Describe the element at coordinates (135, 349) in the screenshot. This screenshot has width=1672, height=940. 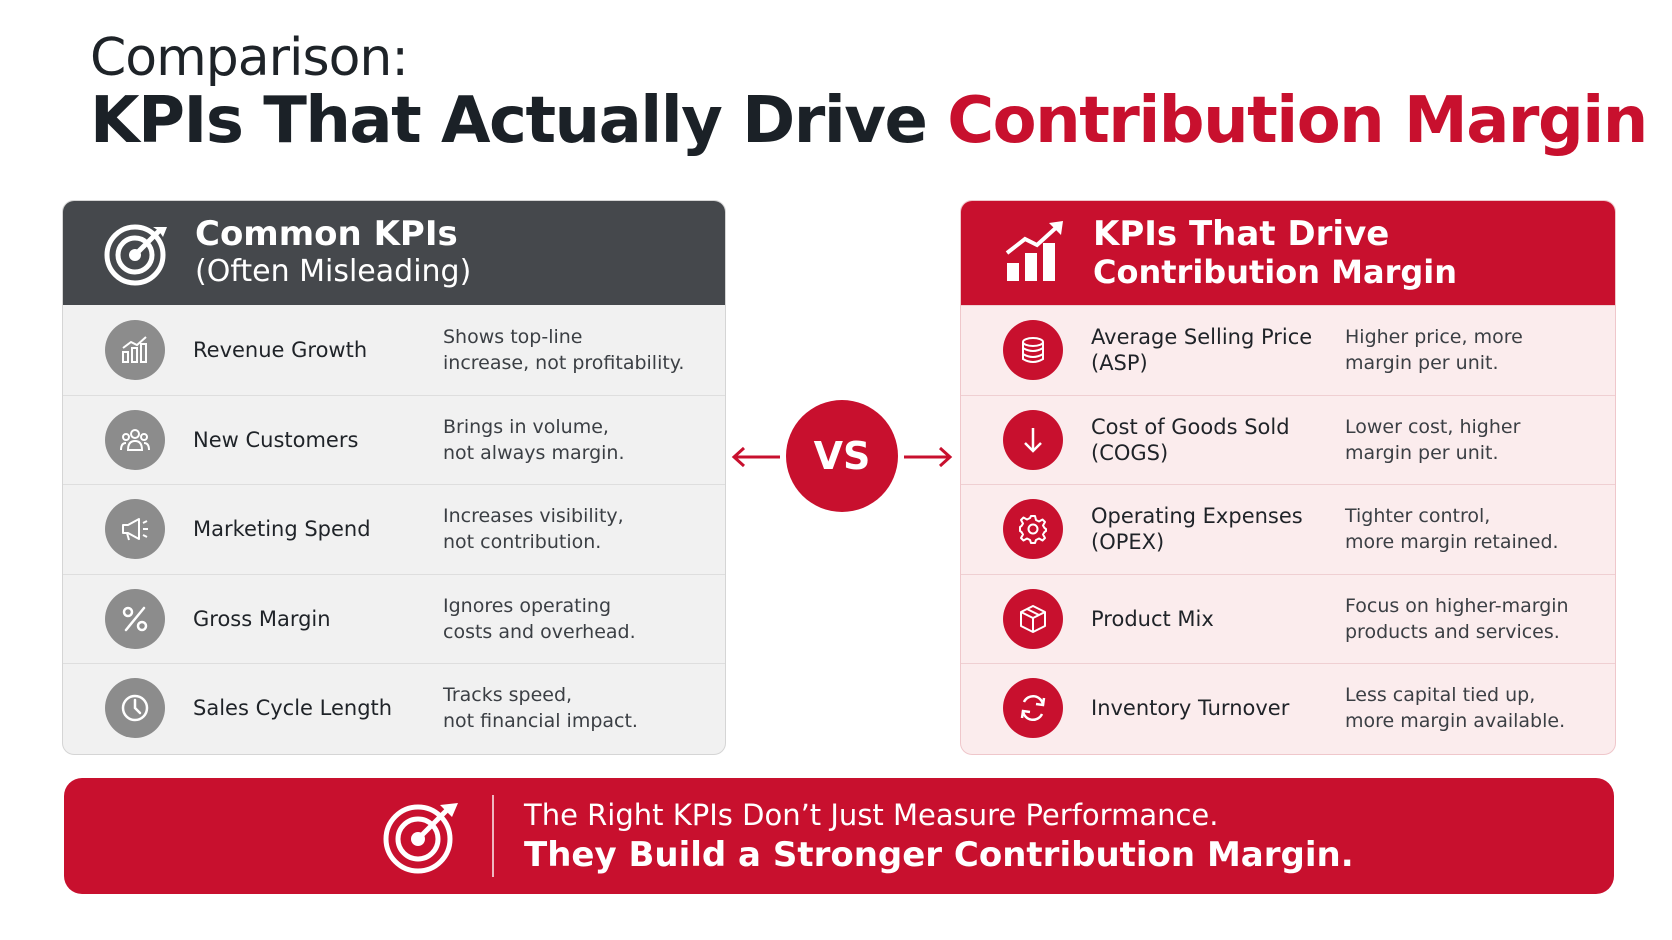
I see `bar-chart-growth-icon` at that location.